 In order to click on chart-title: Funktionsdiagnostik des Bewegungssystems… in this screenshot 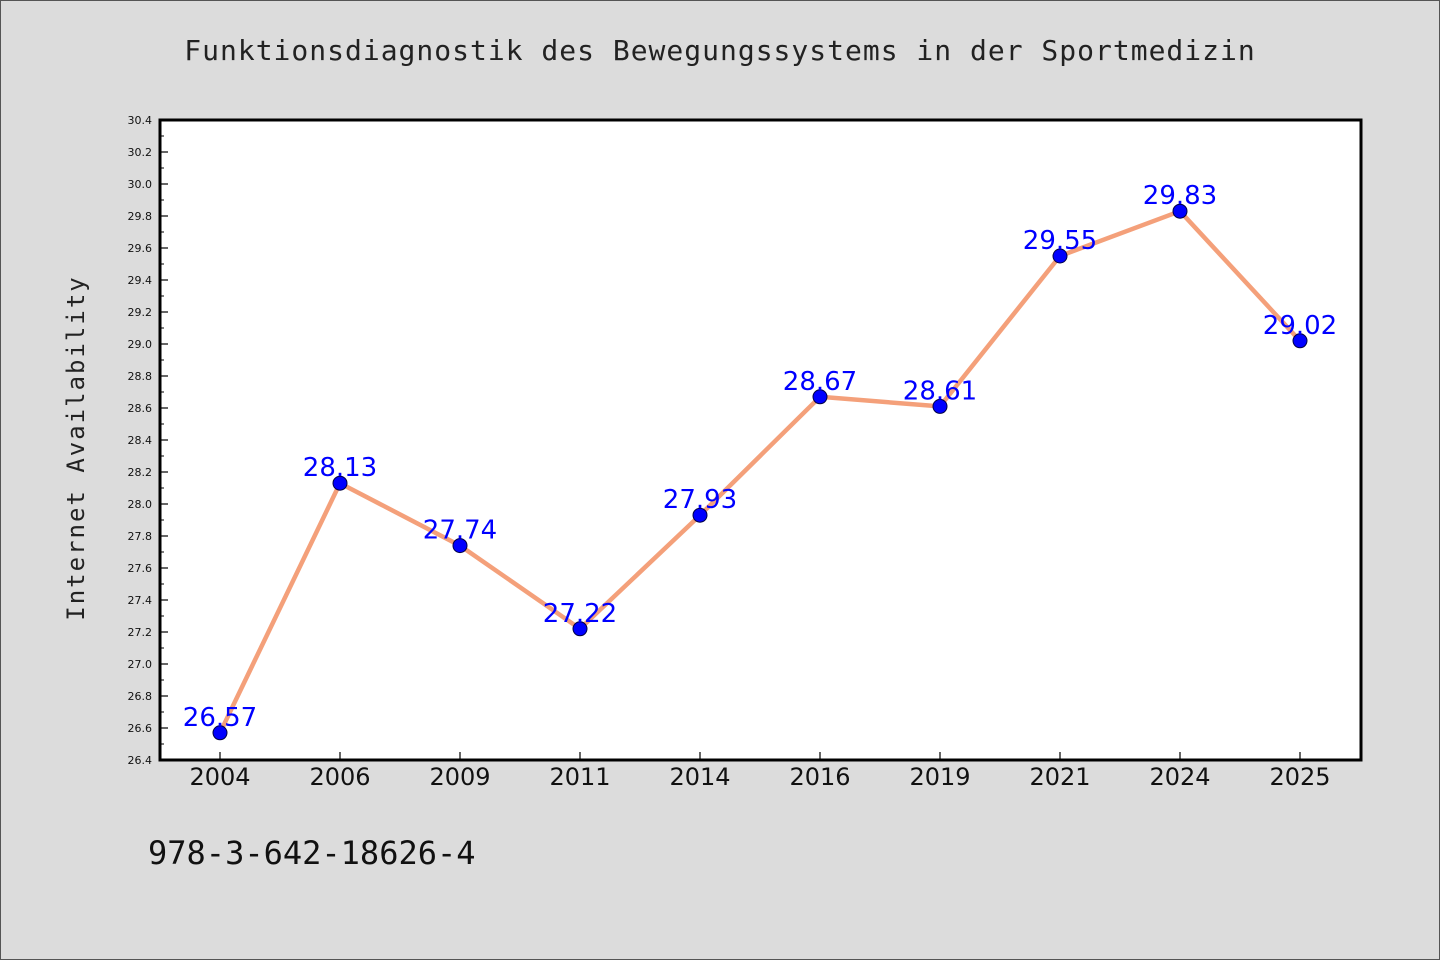, I will do `click(720, 50)`.